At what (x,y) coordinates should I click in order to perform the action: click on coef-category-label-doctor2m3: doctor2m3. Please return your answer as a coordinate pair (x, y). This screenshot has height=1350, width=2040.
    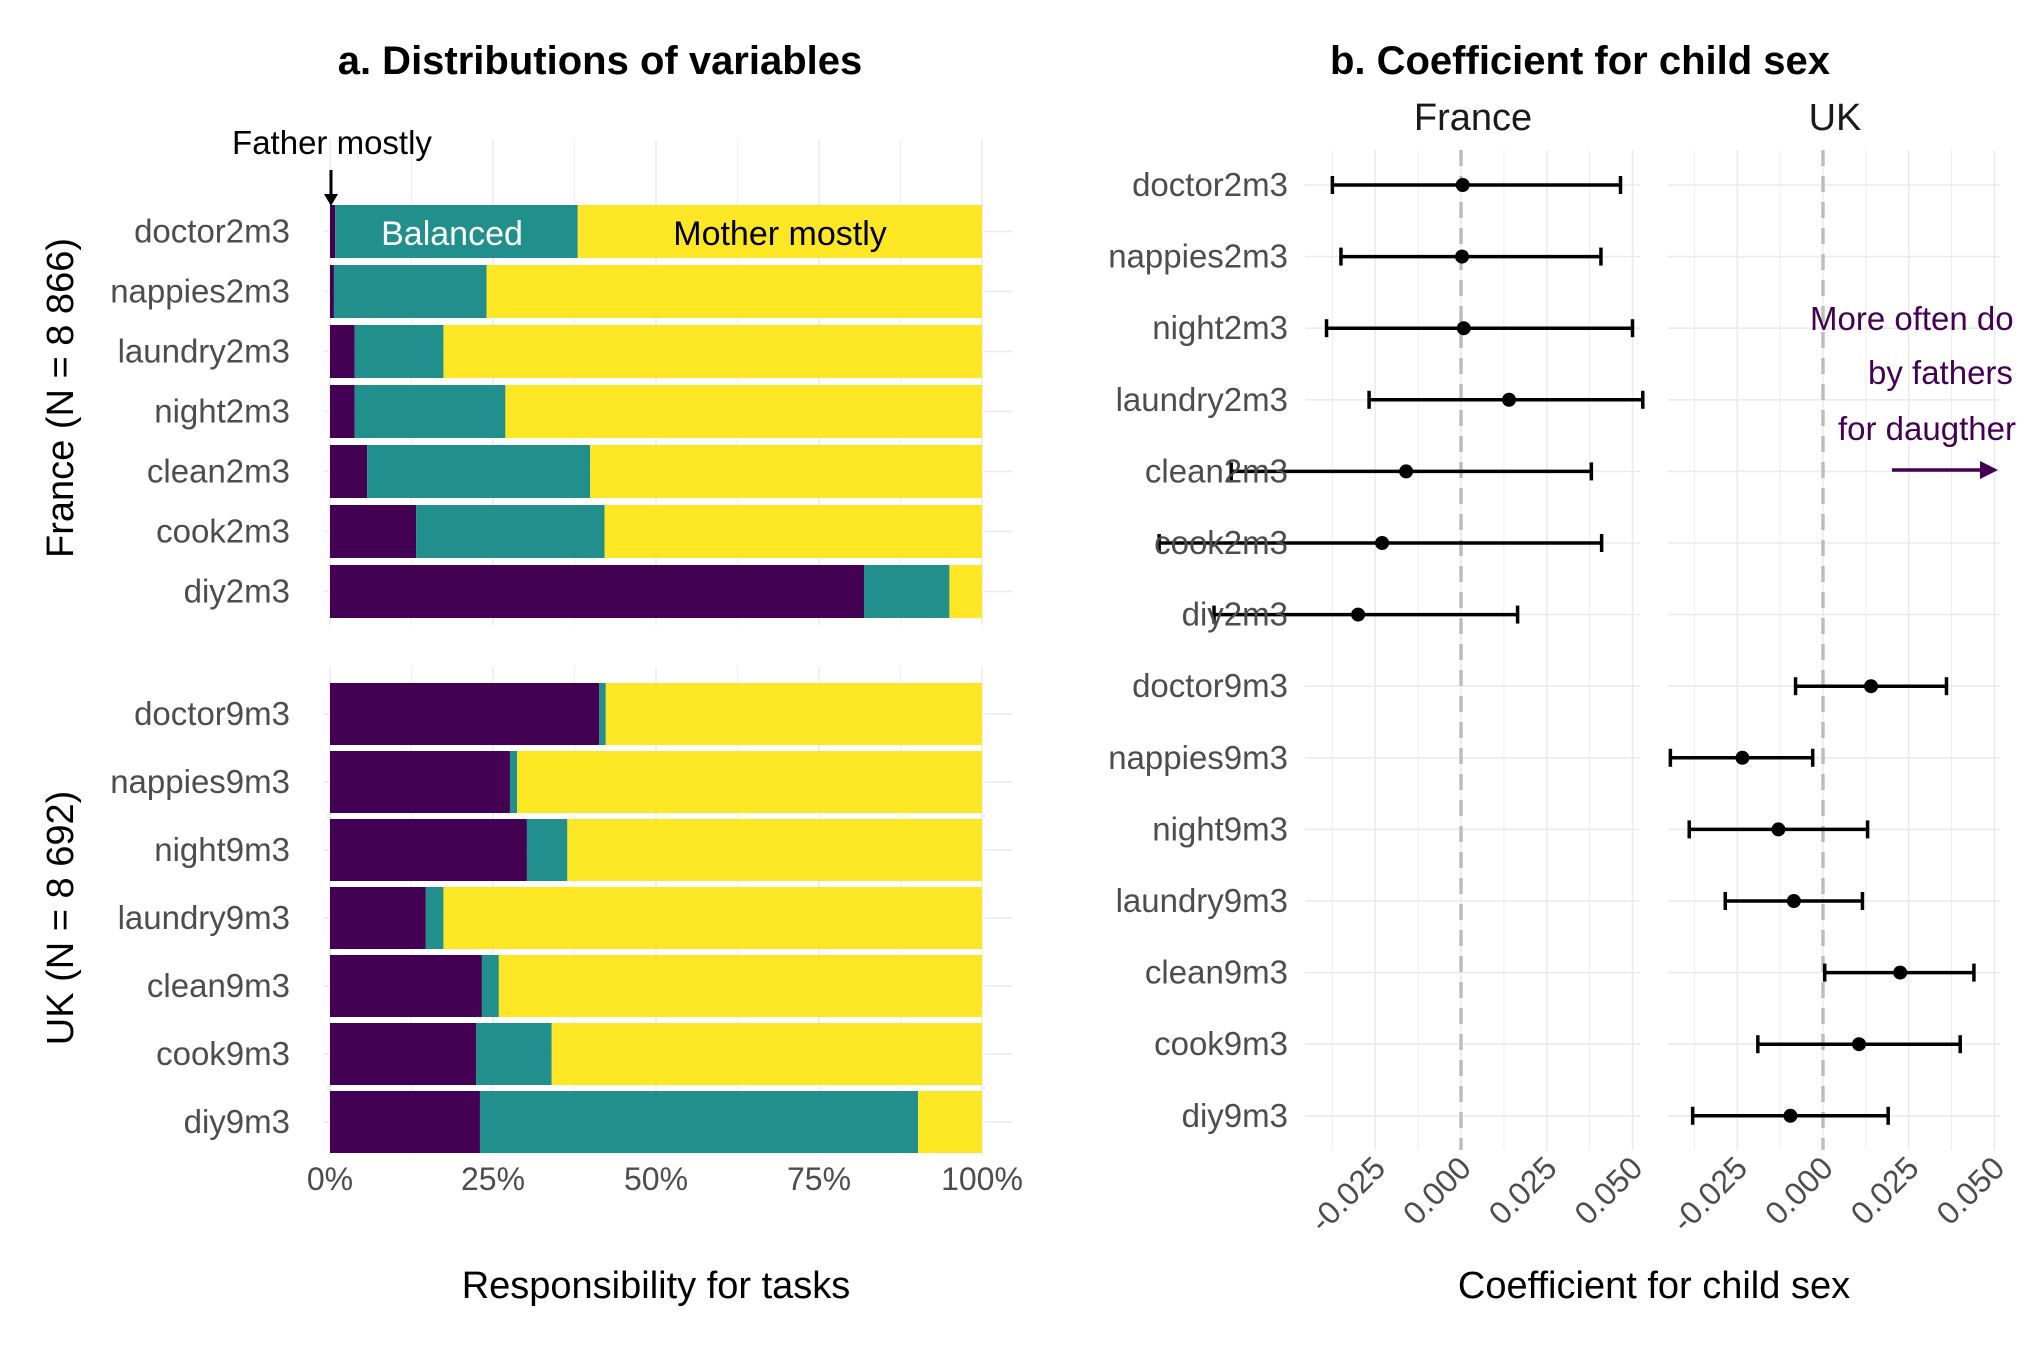
    Looking at the image, I should click on (1210, 184).